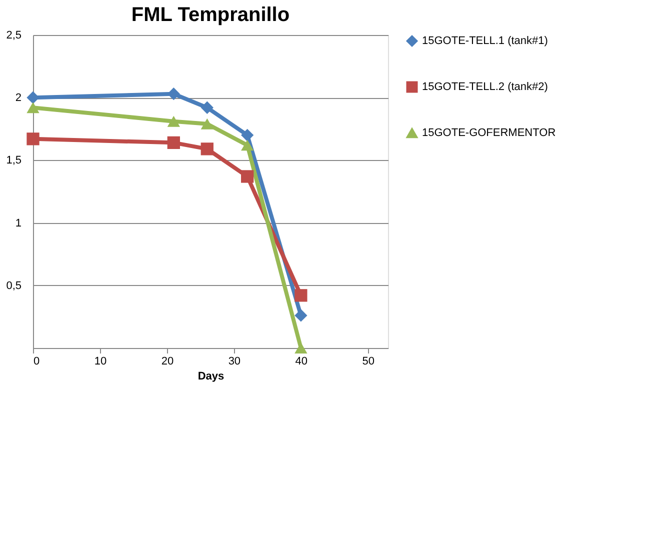  I want to click on y-tick-label: 1, so click(18, 223).